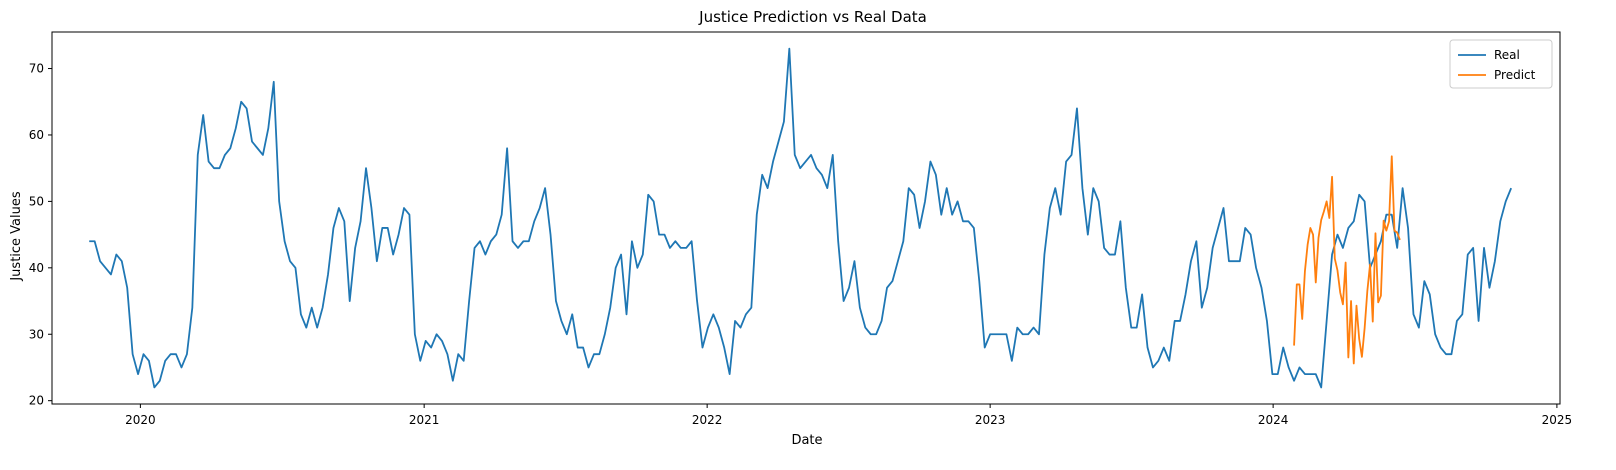 This screenshot has width=1616, height=470. I want to click on y-axis-label: Justice Values, so click(16, 236).